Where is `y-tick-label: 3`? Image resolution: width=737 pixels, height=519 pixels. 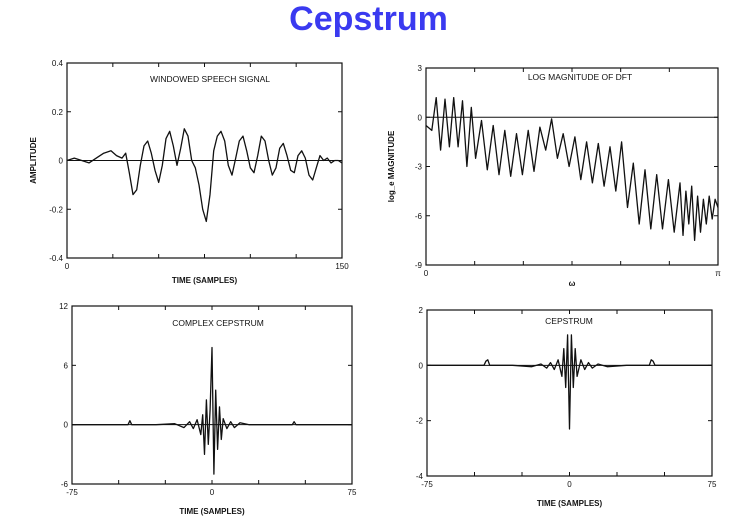 y-tick-label: 3 is located at coordinates (420, 68).